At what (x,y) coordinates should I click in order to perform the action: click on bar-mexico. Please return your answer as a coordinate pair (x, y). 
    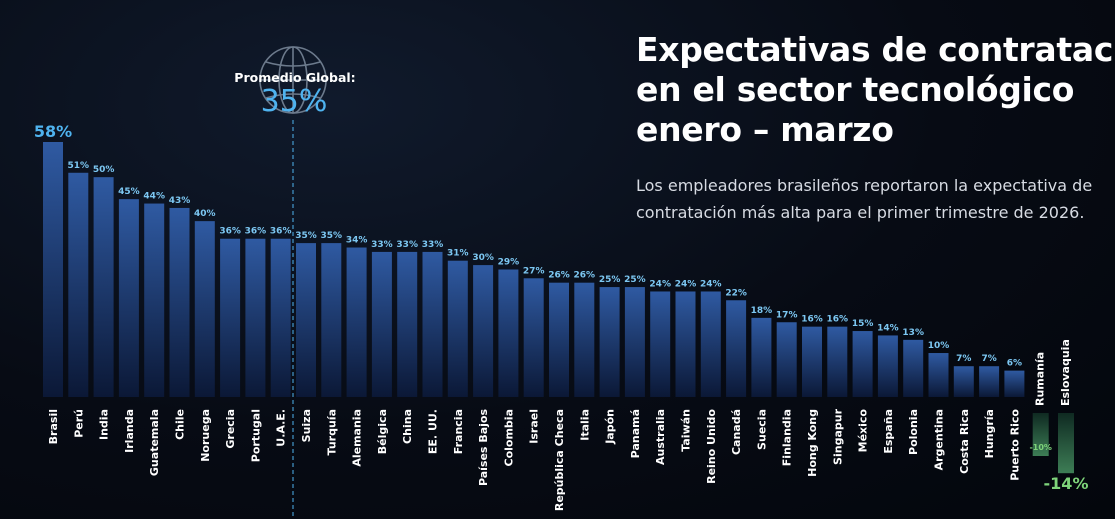
    Looking at the image, I should click on (862, 364).